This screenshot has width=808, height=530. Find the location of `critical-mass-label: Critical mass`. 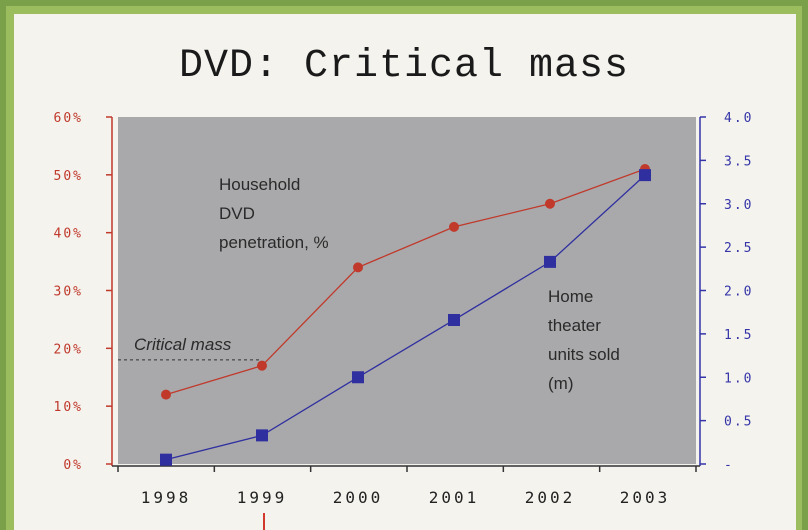

critical-mass-label: Critical mass is located at coordinates (183, 344).